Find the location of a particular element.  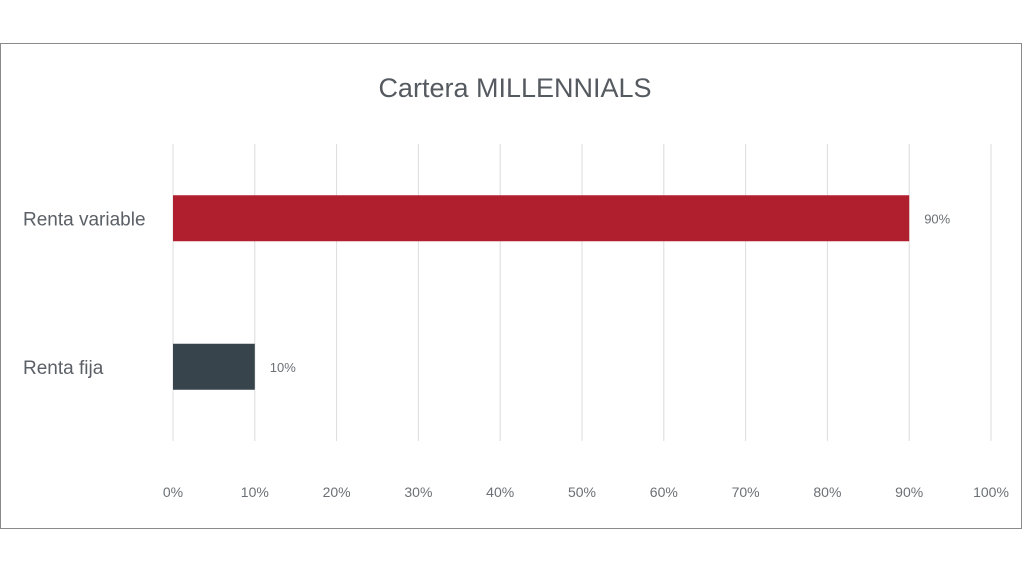

data-label: 10% is located at coordinates (283, 367).